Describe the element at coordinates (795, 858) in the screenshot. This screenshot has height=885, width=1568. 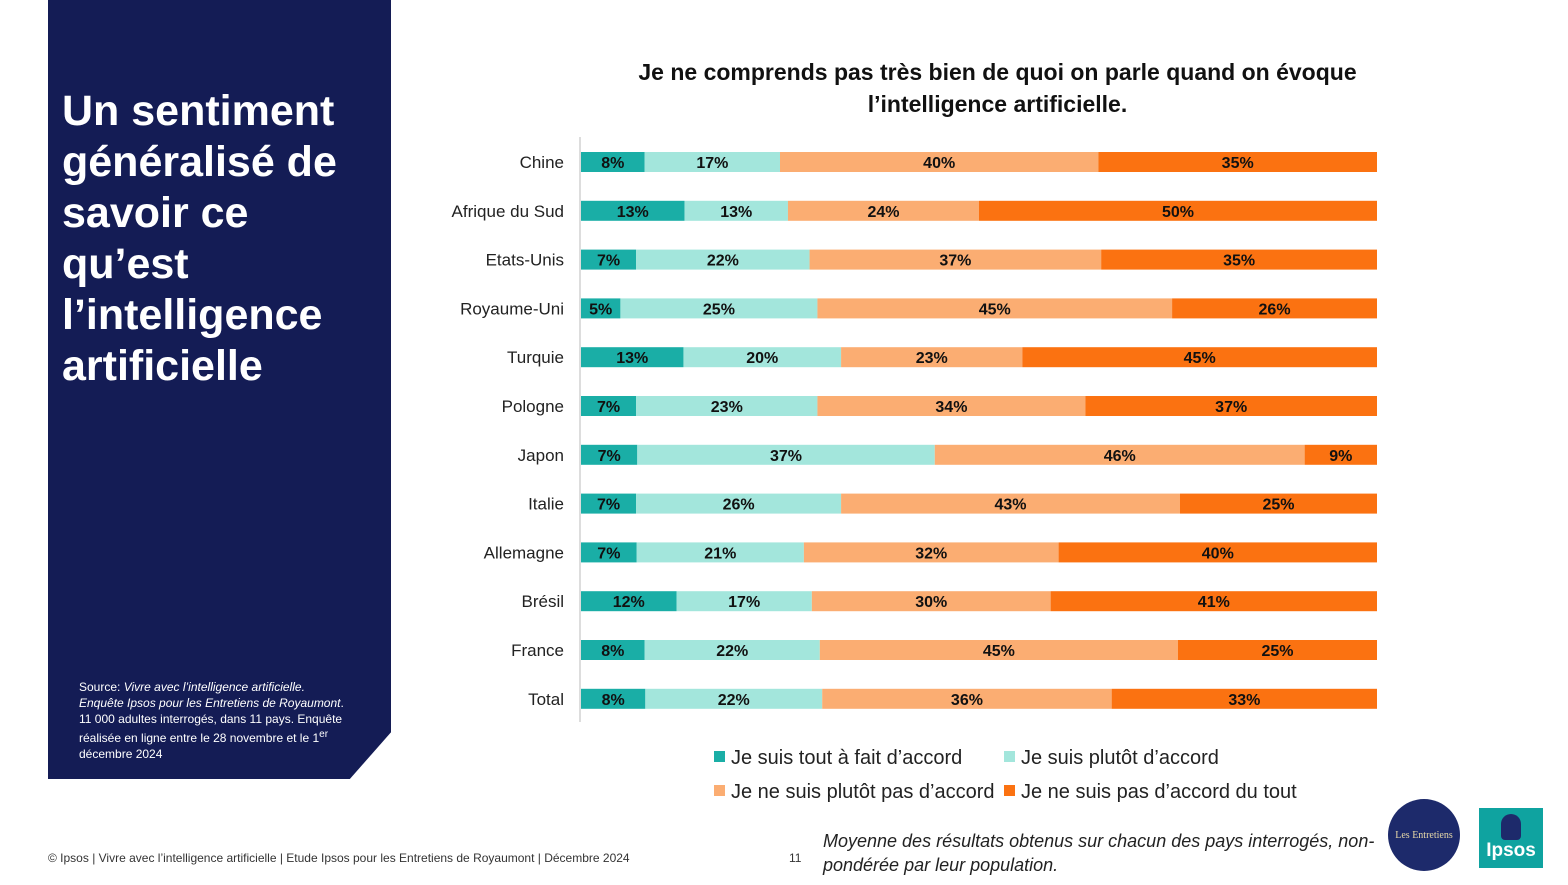
I see `page-number: 11` at that location.